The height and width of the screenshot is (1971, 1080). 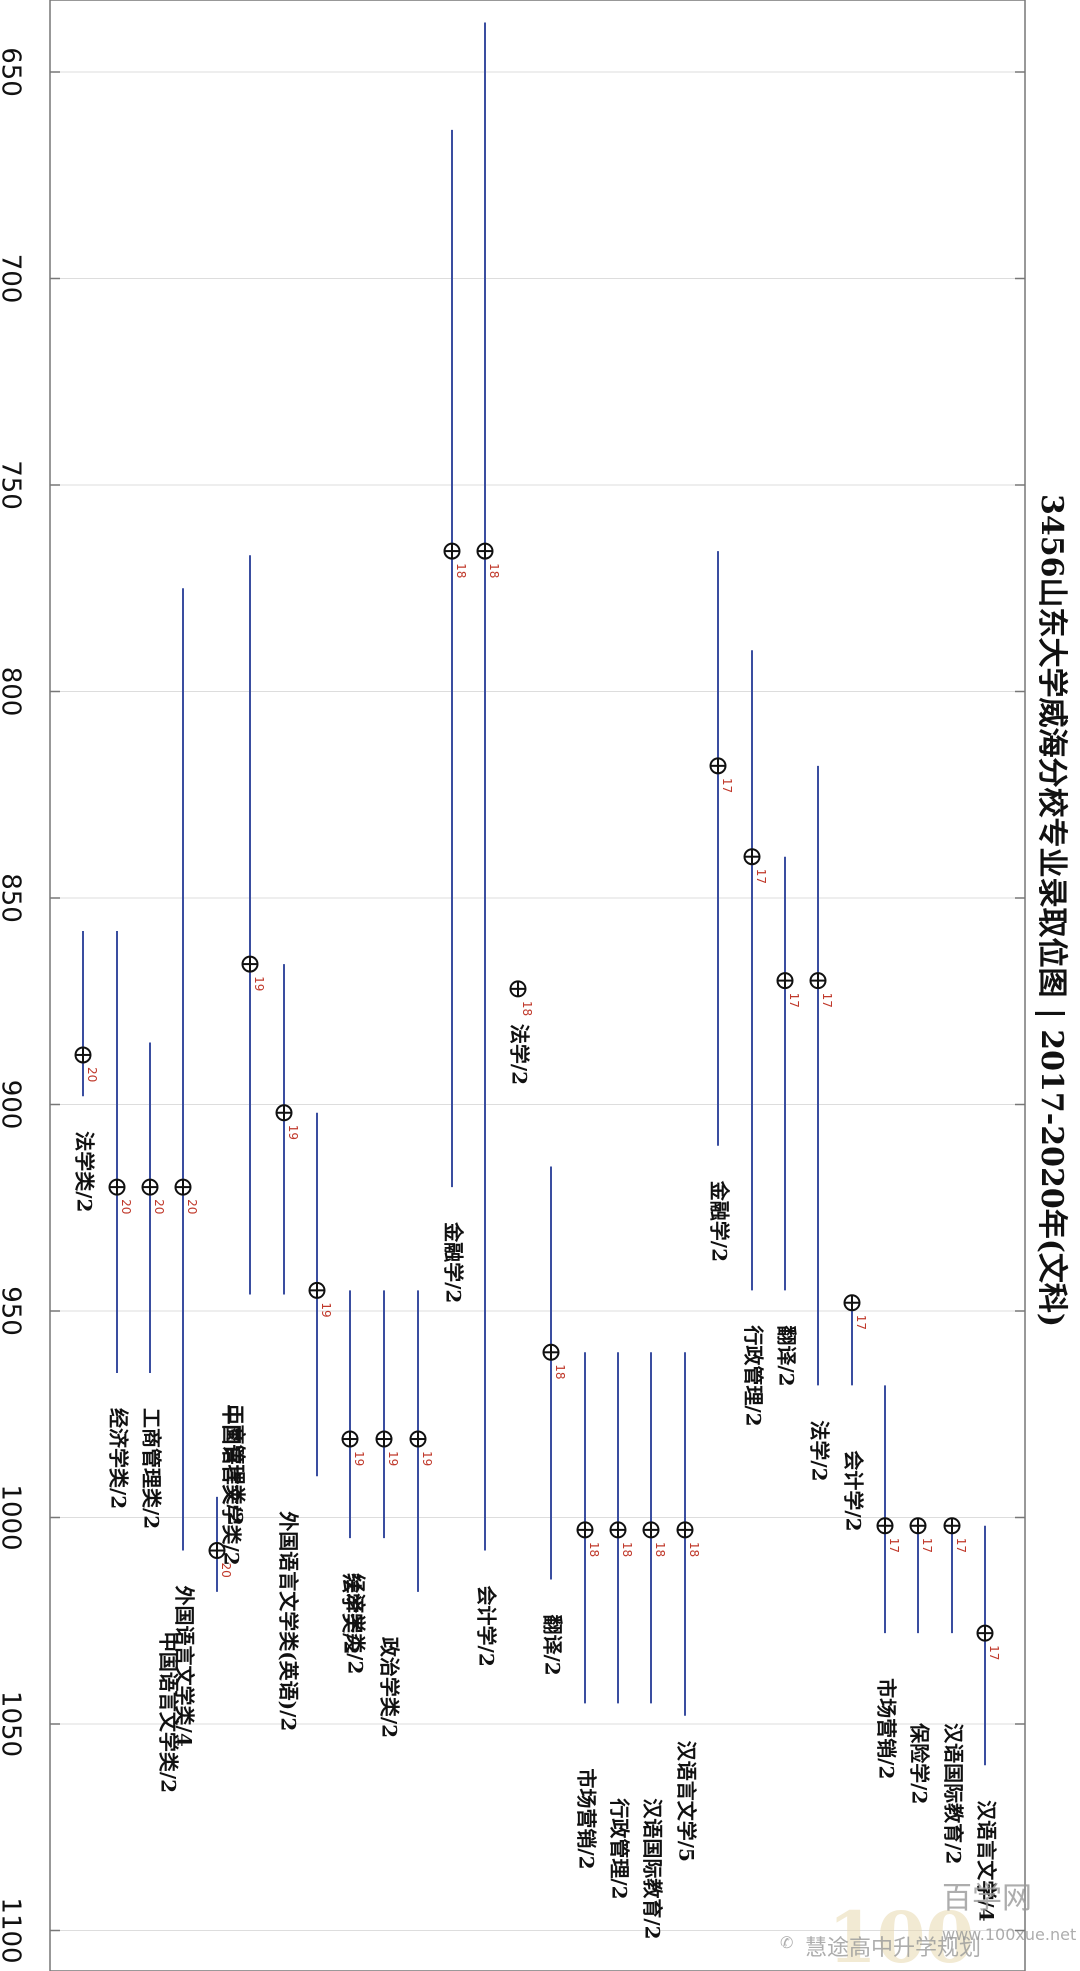 I want to click on major-label: 外国语言文学类(英语)/2, so click(x=289, y=1621).